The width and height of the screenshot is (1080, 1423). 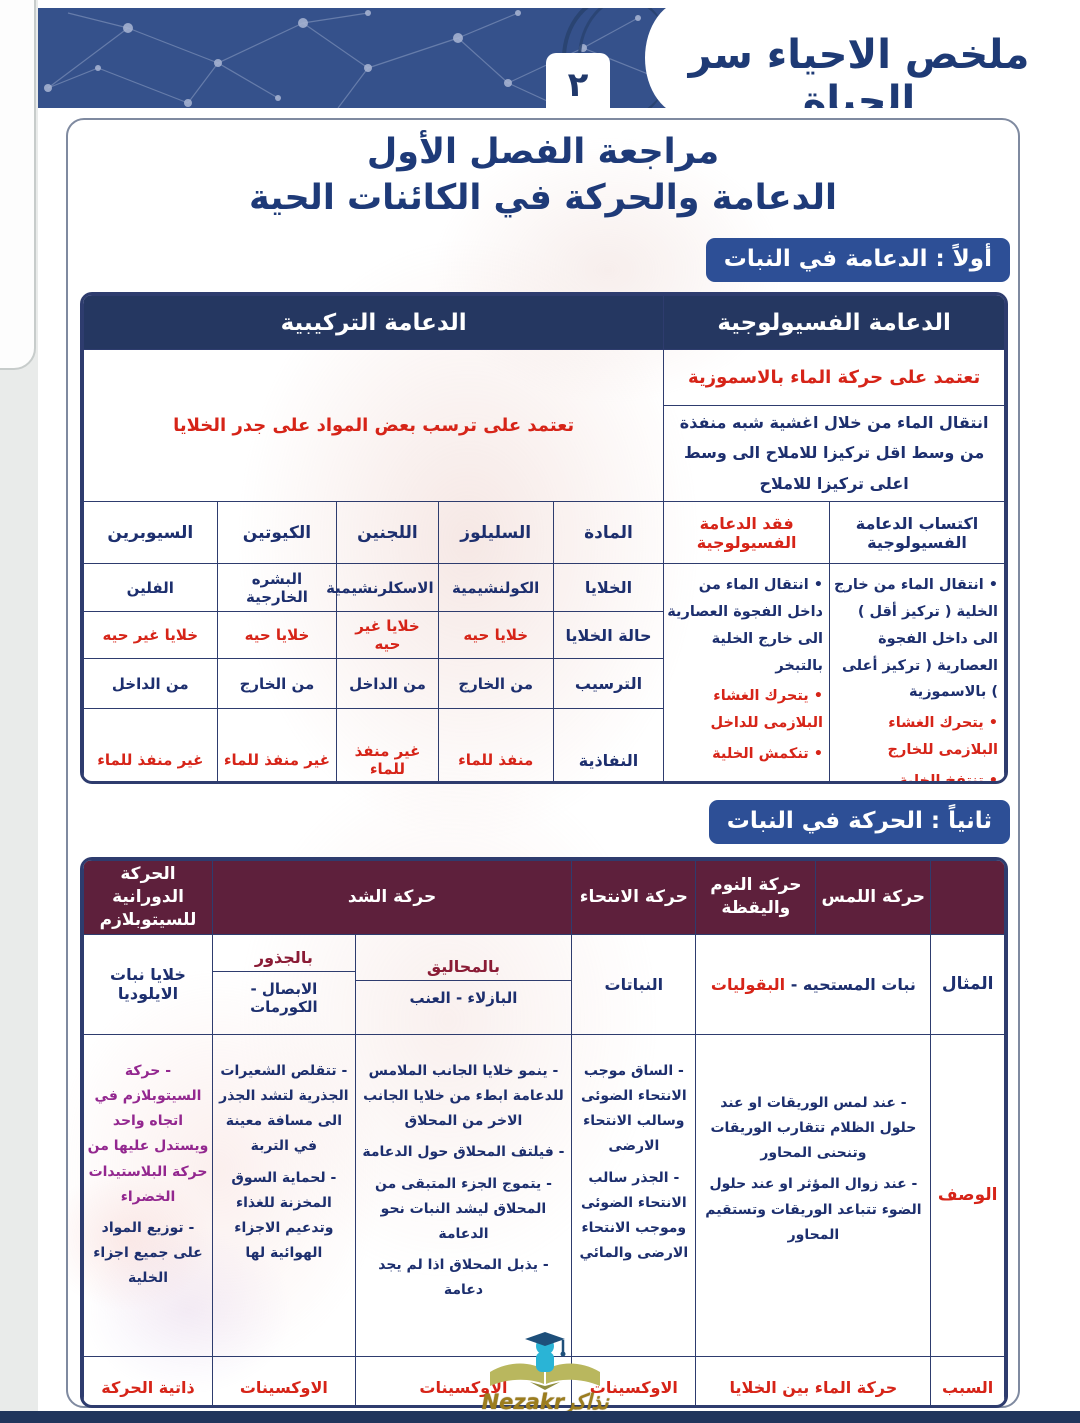 What do you see at coordinates (745, 710) in the screenshot?
I see `loss-point: يتحرك الغشاء البلازمى للداخل` at bounding box center [745, 710].